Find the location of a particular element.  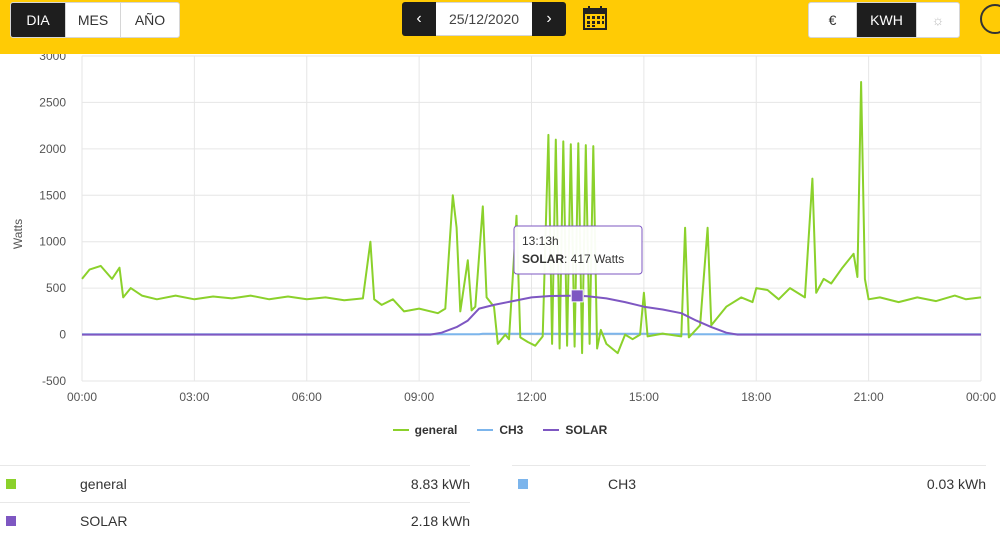

date-navigator: ‹ 25/12/2020 › is located at coordinates (484, 19).